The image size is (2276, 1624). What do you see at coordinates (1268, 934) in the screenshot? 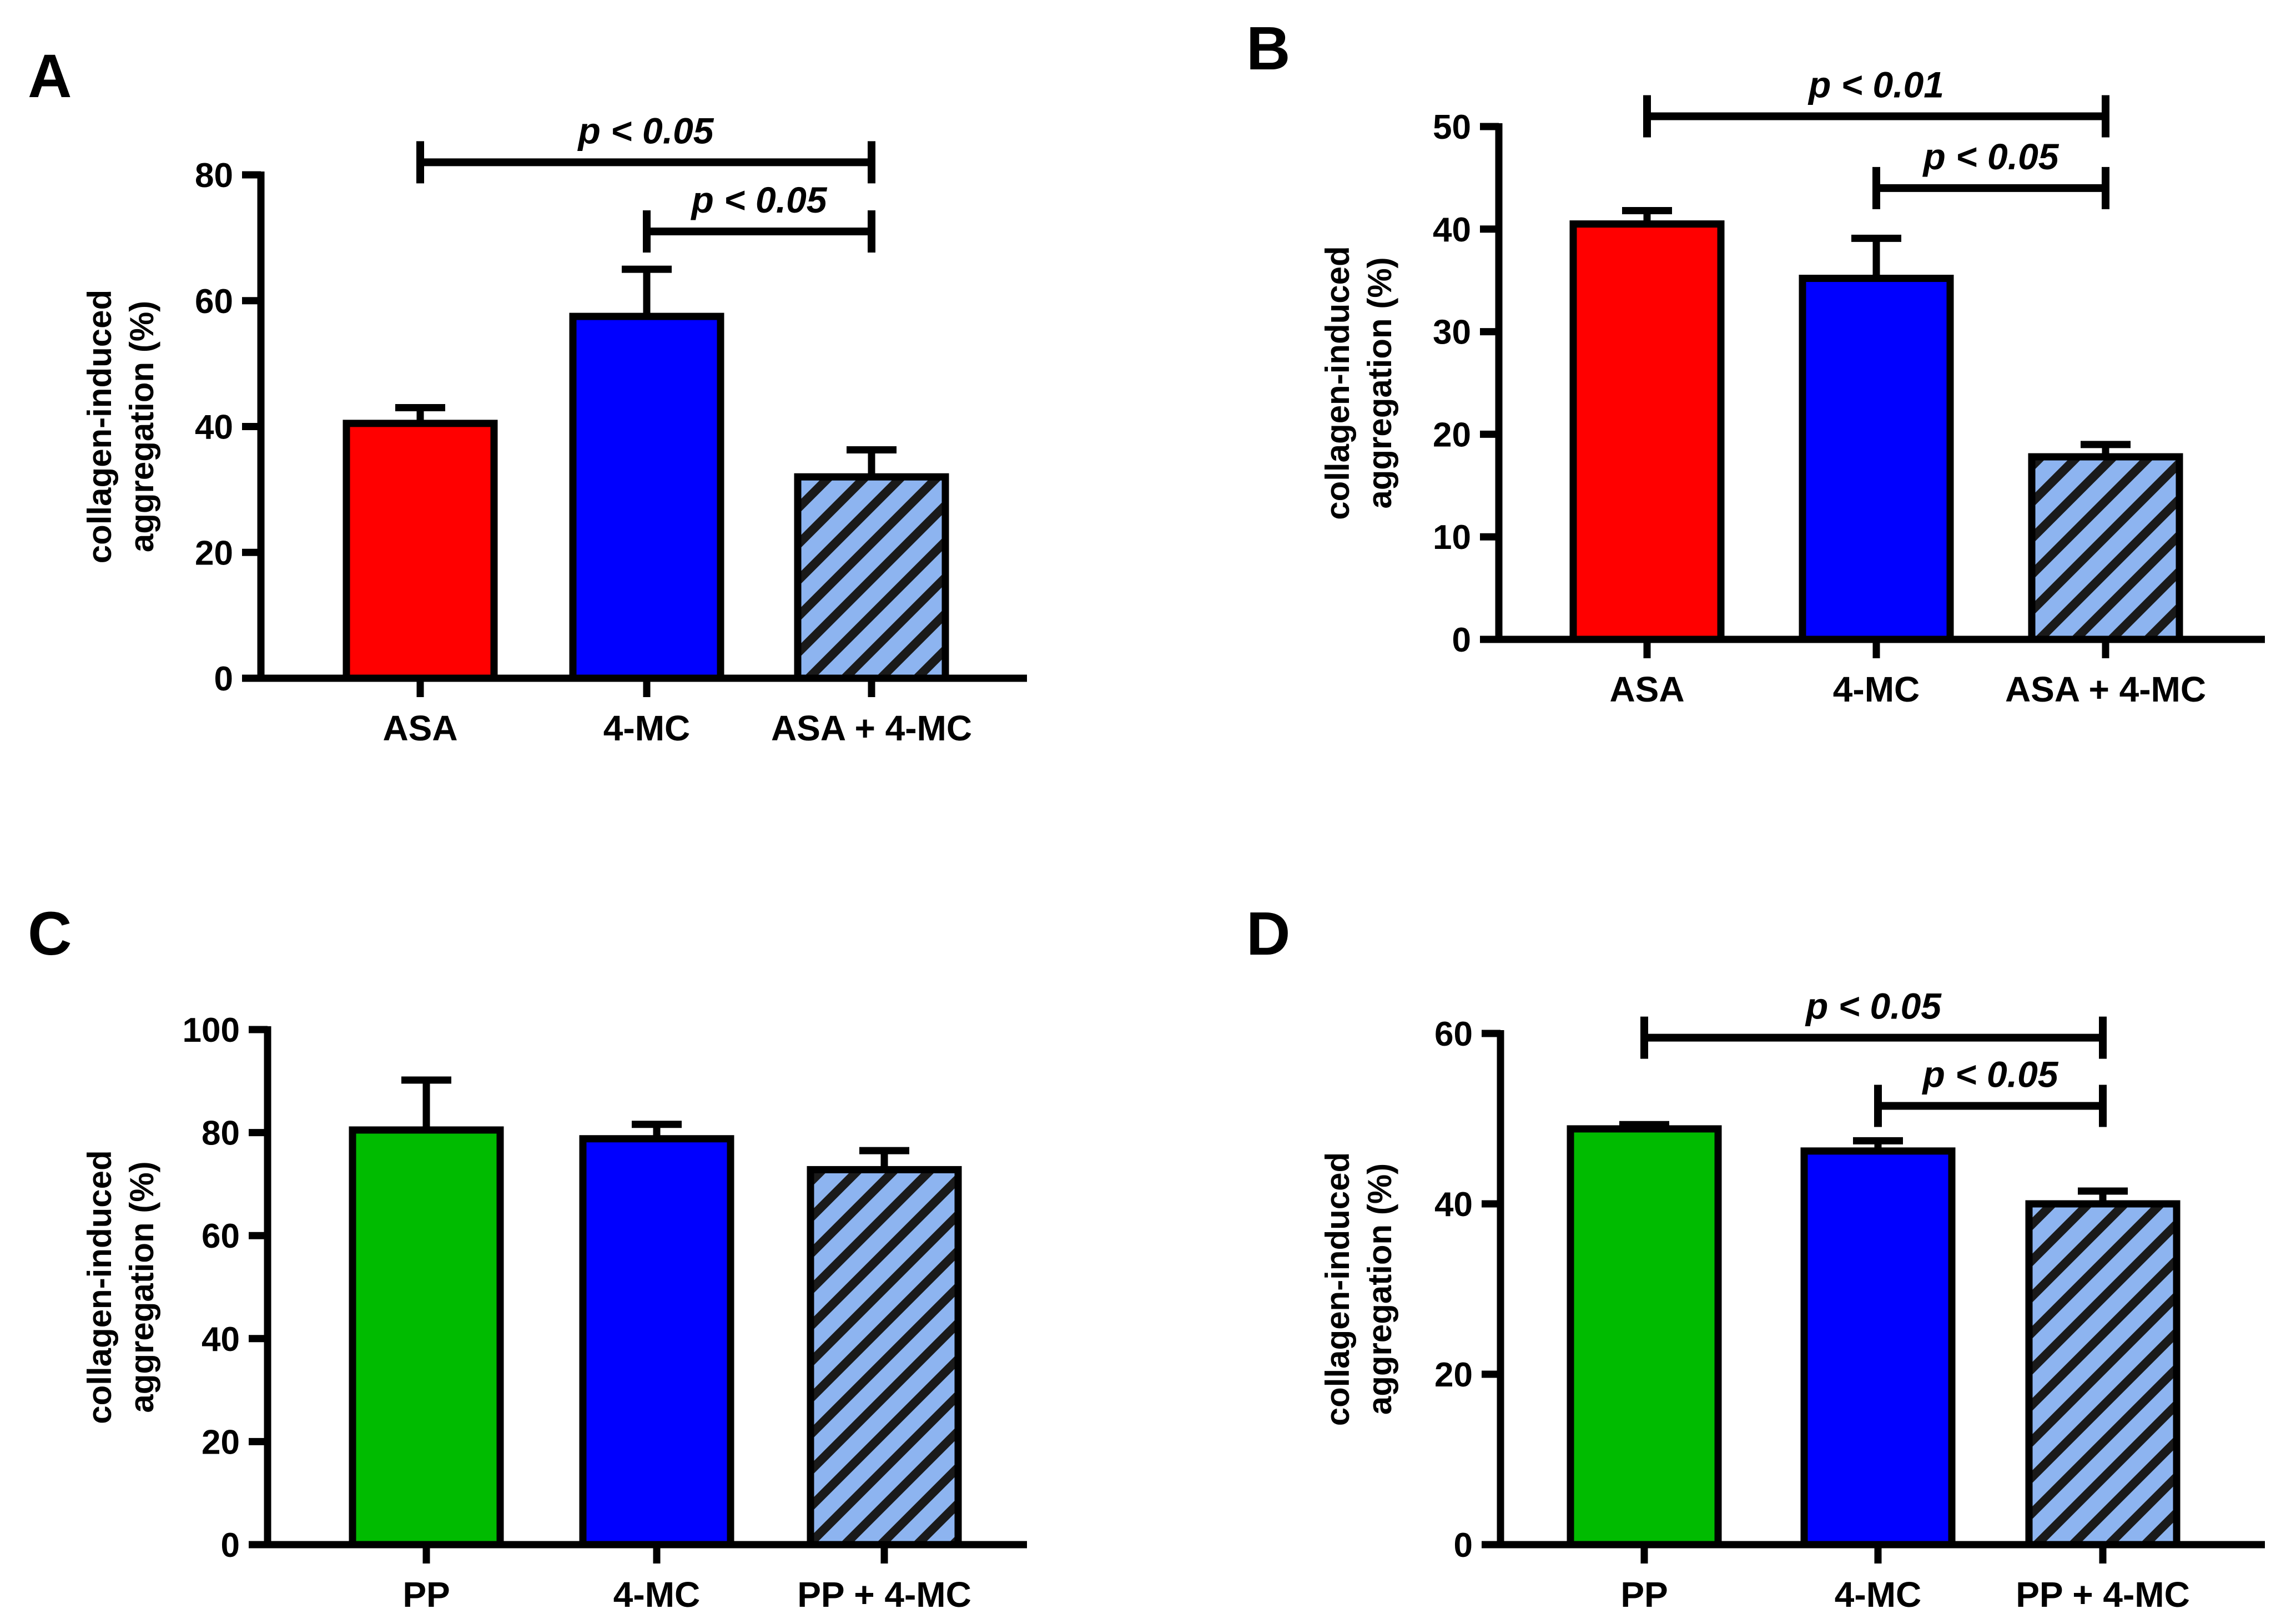
I see `panel-letter: D` at bounding box center [1268, 934].